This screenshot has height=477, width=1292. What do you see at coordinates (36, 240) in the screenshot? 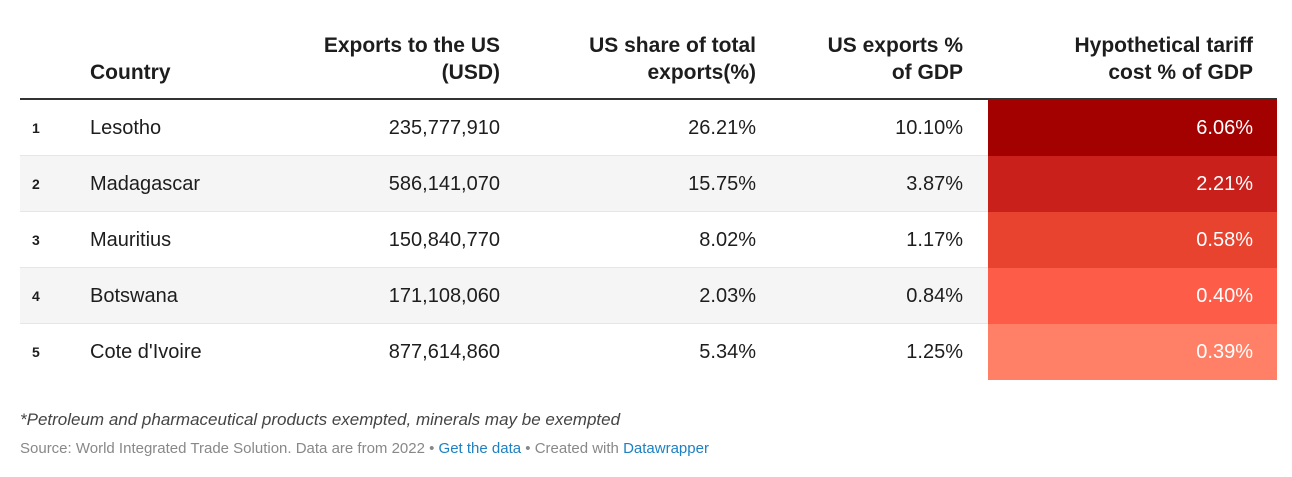
I see `rank-cell: 3` at bounding box center [36, 240].